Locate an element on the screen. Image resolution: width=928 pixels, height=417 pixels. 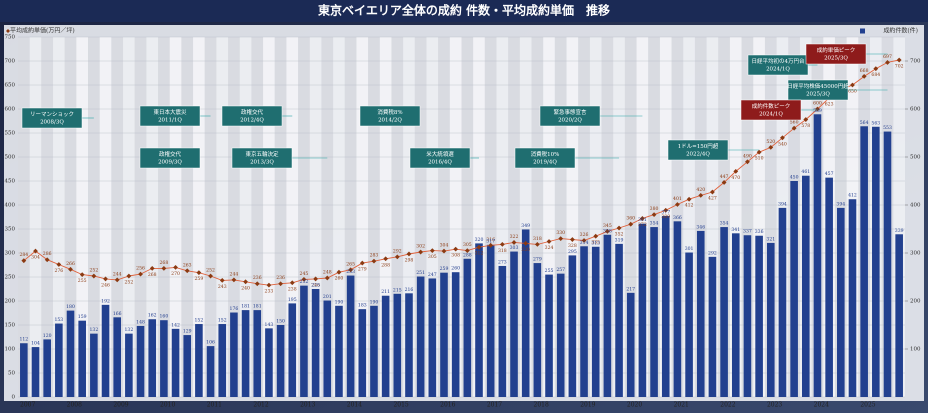
bar-value-label: 279 is located at coordinates (537, 260).